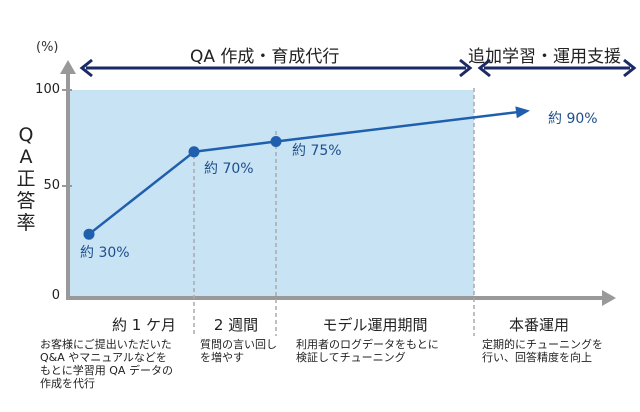 This screenshot has width=640, height=412. What do you see at coordinates (236, 325) in the screenshot?
I see `segment-label-2weeks: 2 週間` at bounding box center [236, 325].